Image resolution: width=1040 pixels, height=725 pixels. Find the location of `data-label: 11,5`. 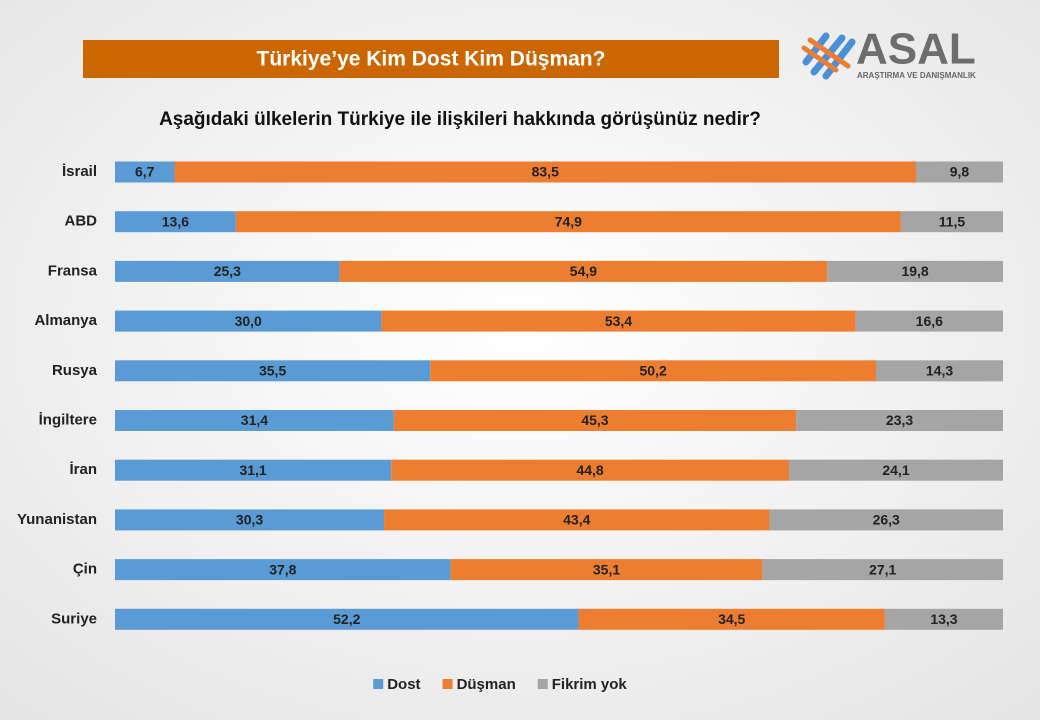

data-label: 11,5 is located at coordinates (952, 221).